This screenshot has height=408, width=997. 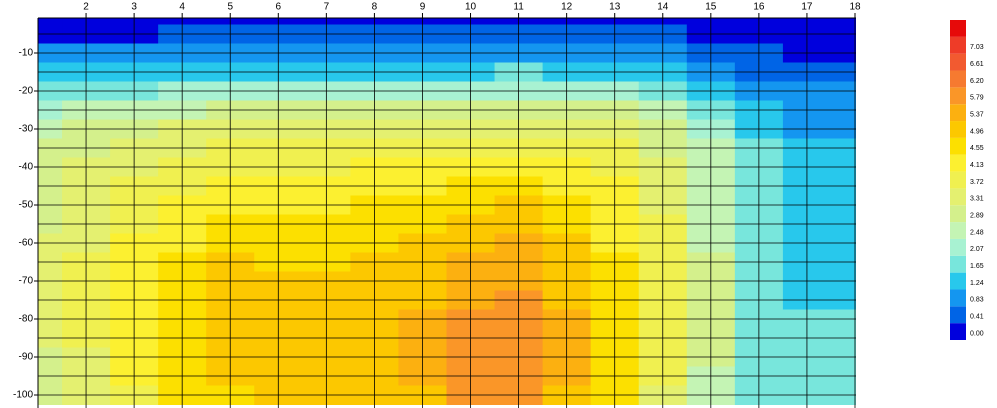 What do you see at coordinates (375, 7) in the screenshot?
I see `x-tick-label: 8` at bounding box center [375, 7].